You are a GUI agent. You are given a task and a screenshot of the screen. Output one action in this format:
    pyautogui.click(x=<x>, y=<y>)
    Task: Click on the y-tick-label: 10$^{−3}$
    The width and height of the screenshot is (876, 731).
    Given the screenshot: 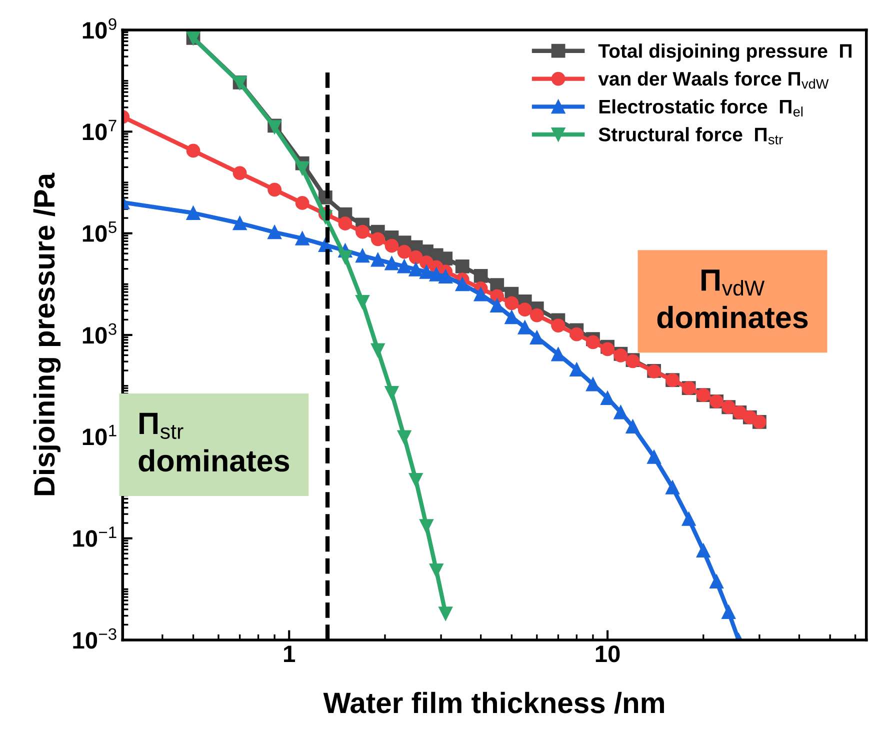 What is the action you would take?
    pyautogui.click(x=94, y=638)
    